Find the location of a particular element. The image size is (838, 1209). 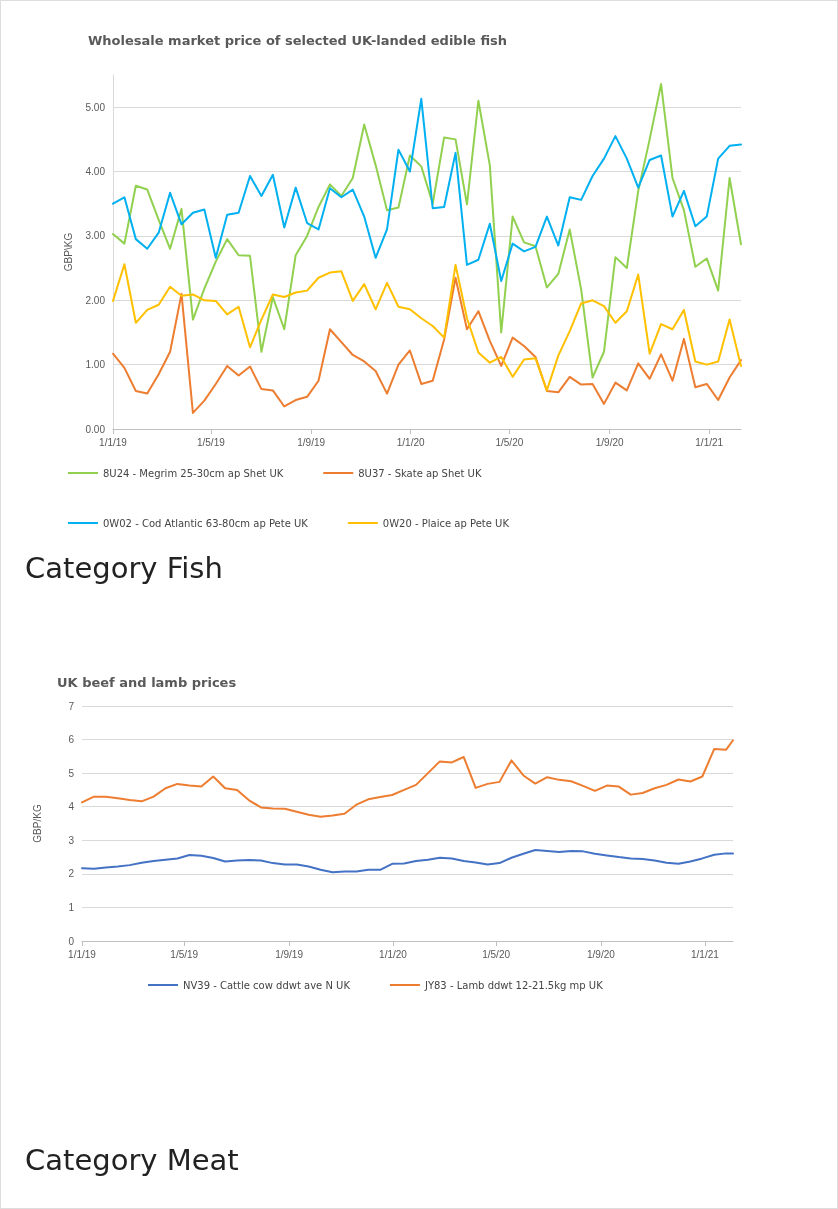

y-tick-label: 7 is located at coordinates (71, 706).